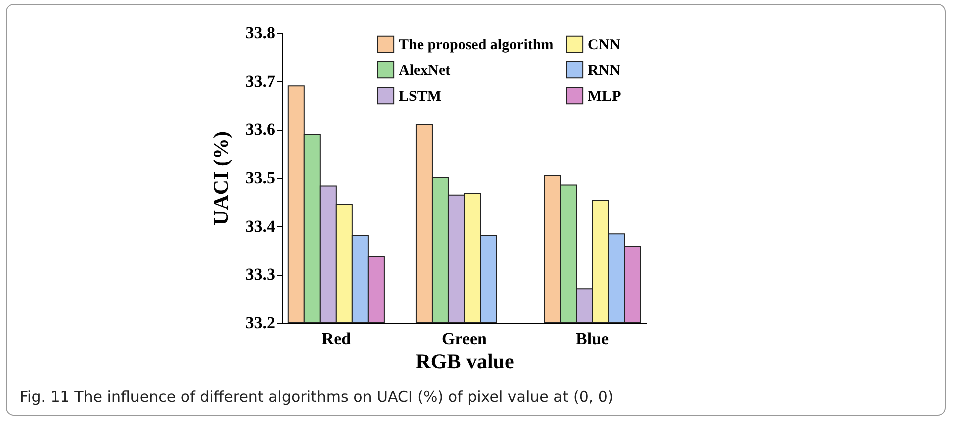  Describe the element at coordinates (261, 33) in the screenshot. I see `y-tick-label: 33.8` at that location.